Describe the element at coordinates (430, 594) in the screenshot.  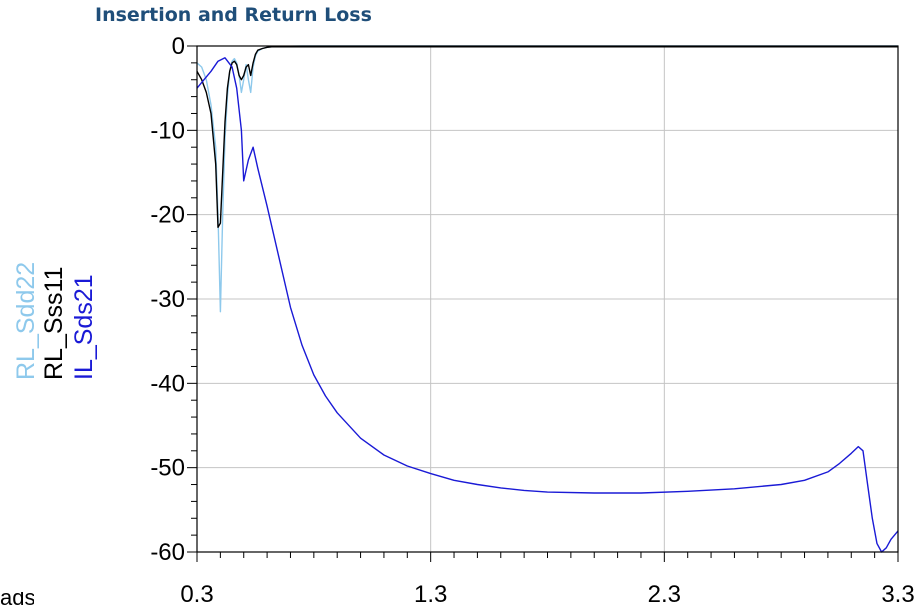
I see `x-tick-label: 1.3` at that location.